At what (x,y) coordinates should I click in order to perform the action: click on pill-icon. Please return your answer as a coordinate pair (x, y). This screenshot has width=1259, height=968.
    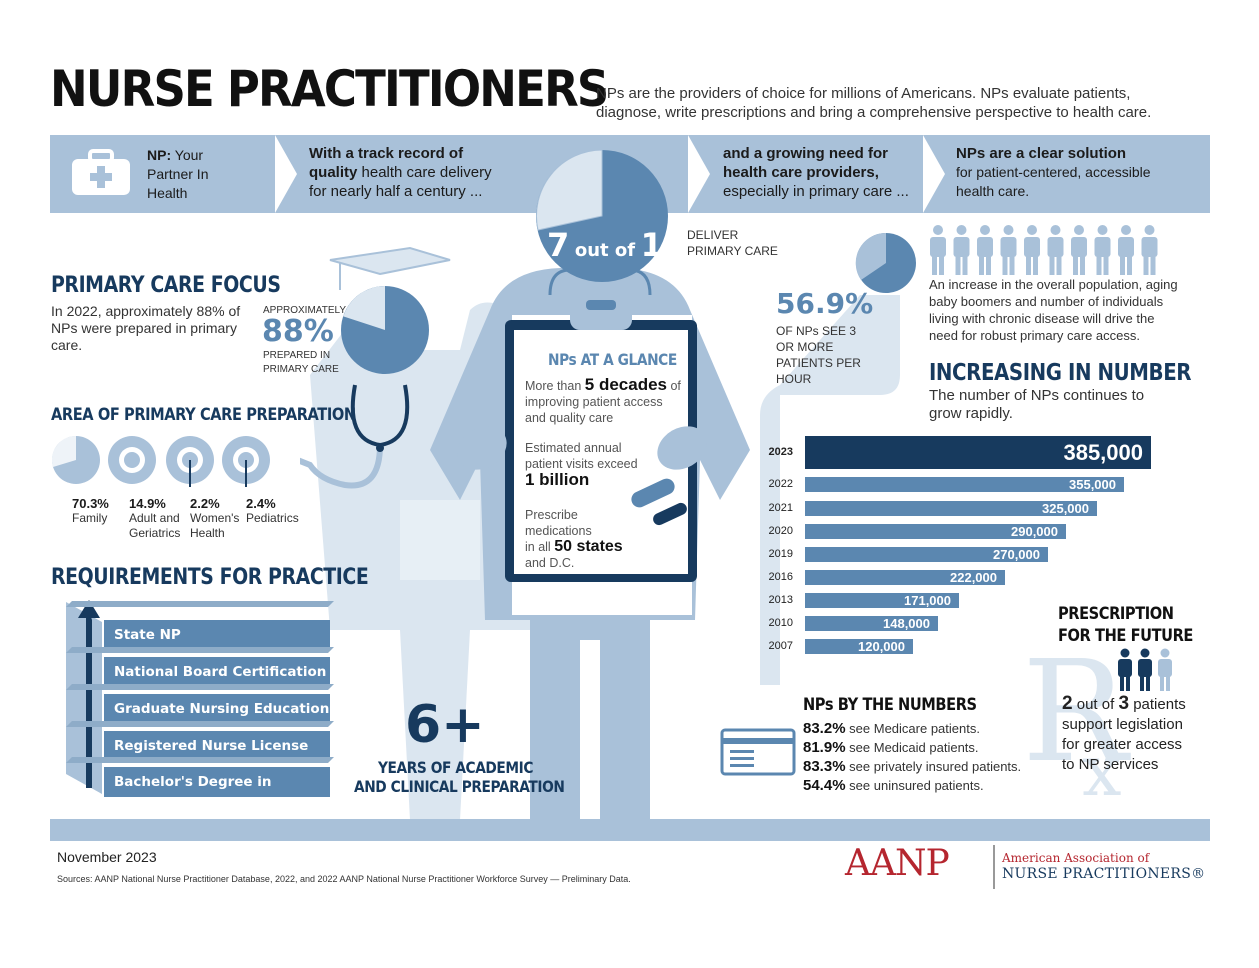
    Looking at the image, I should click on (659, 502).